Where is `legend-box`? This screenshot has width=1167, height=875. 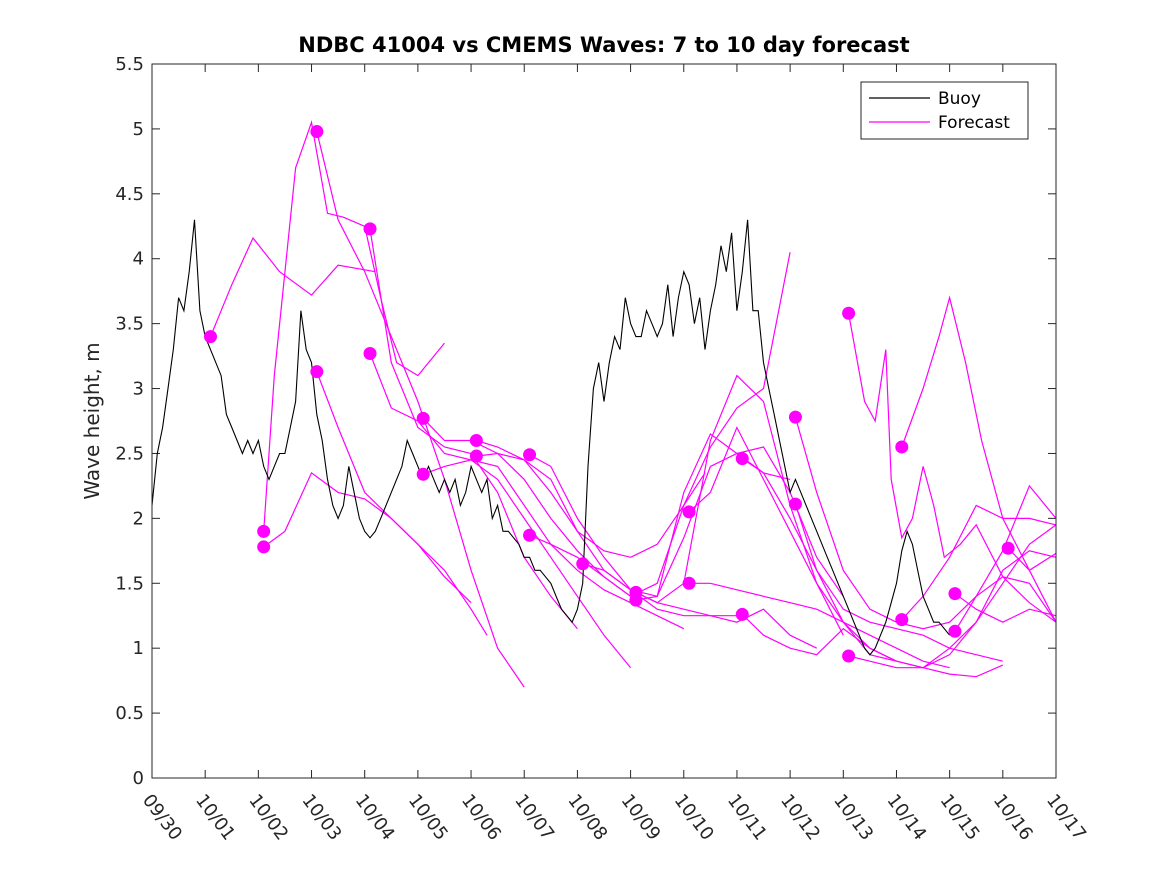
legend-box is located at coordinates (944, 110).